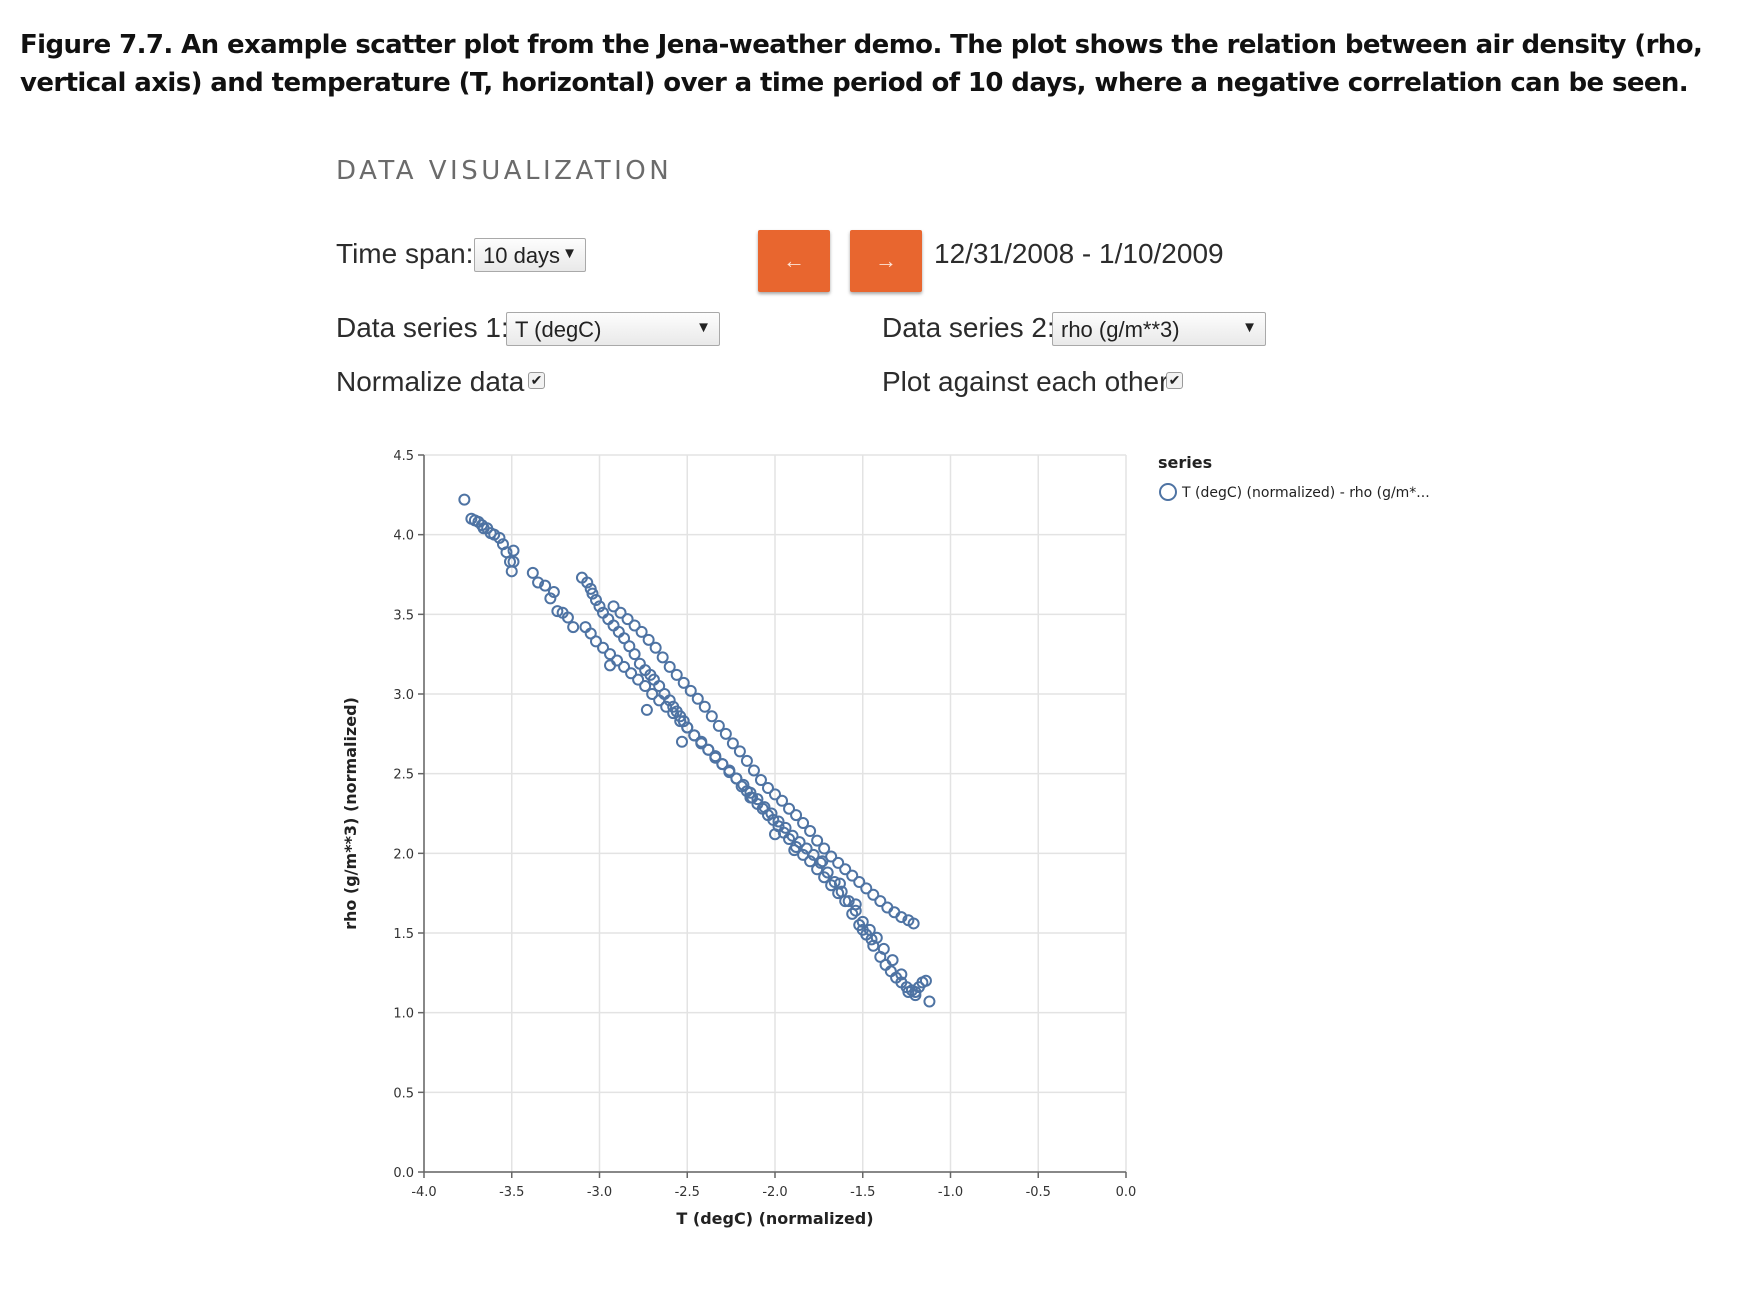  Describe the element at coordinates (599, 1192) in the screenshot. I see `x-tick-label: -3.0` at that location.